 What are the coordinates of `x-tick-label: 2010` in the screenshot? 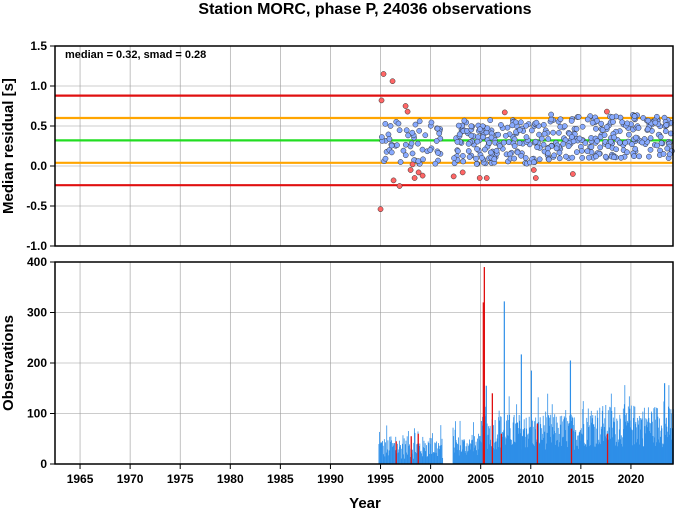 It's located at (530, 479).